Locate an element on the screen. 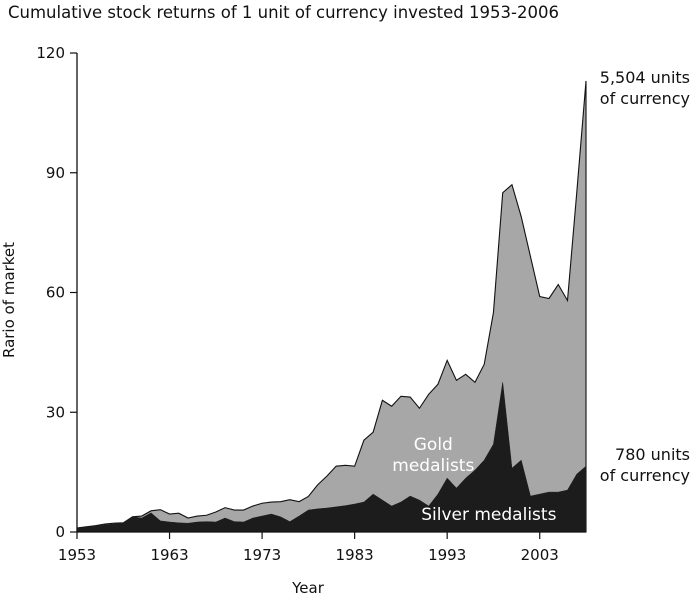 The height and width of the screenshot is (600, 693). x-axis-label: Year is located at coordinates (308, 588).